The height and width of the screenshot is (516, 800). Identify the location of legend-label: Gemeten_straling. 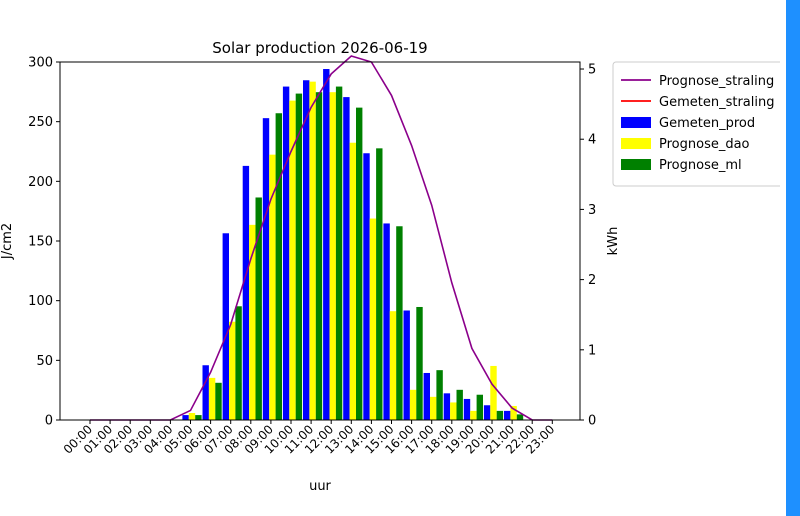
(716, 102).